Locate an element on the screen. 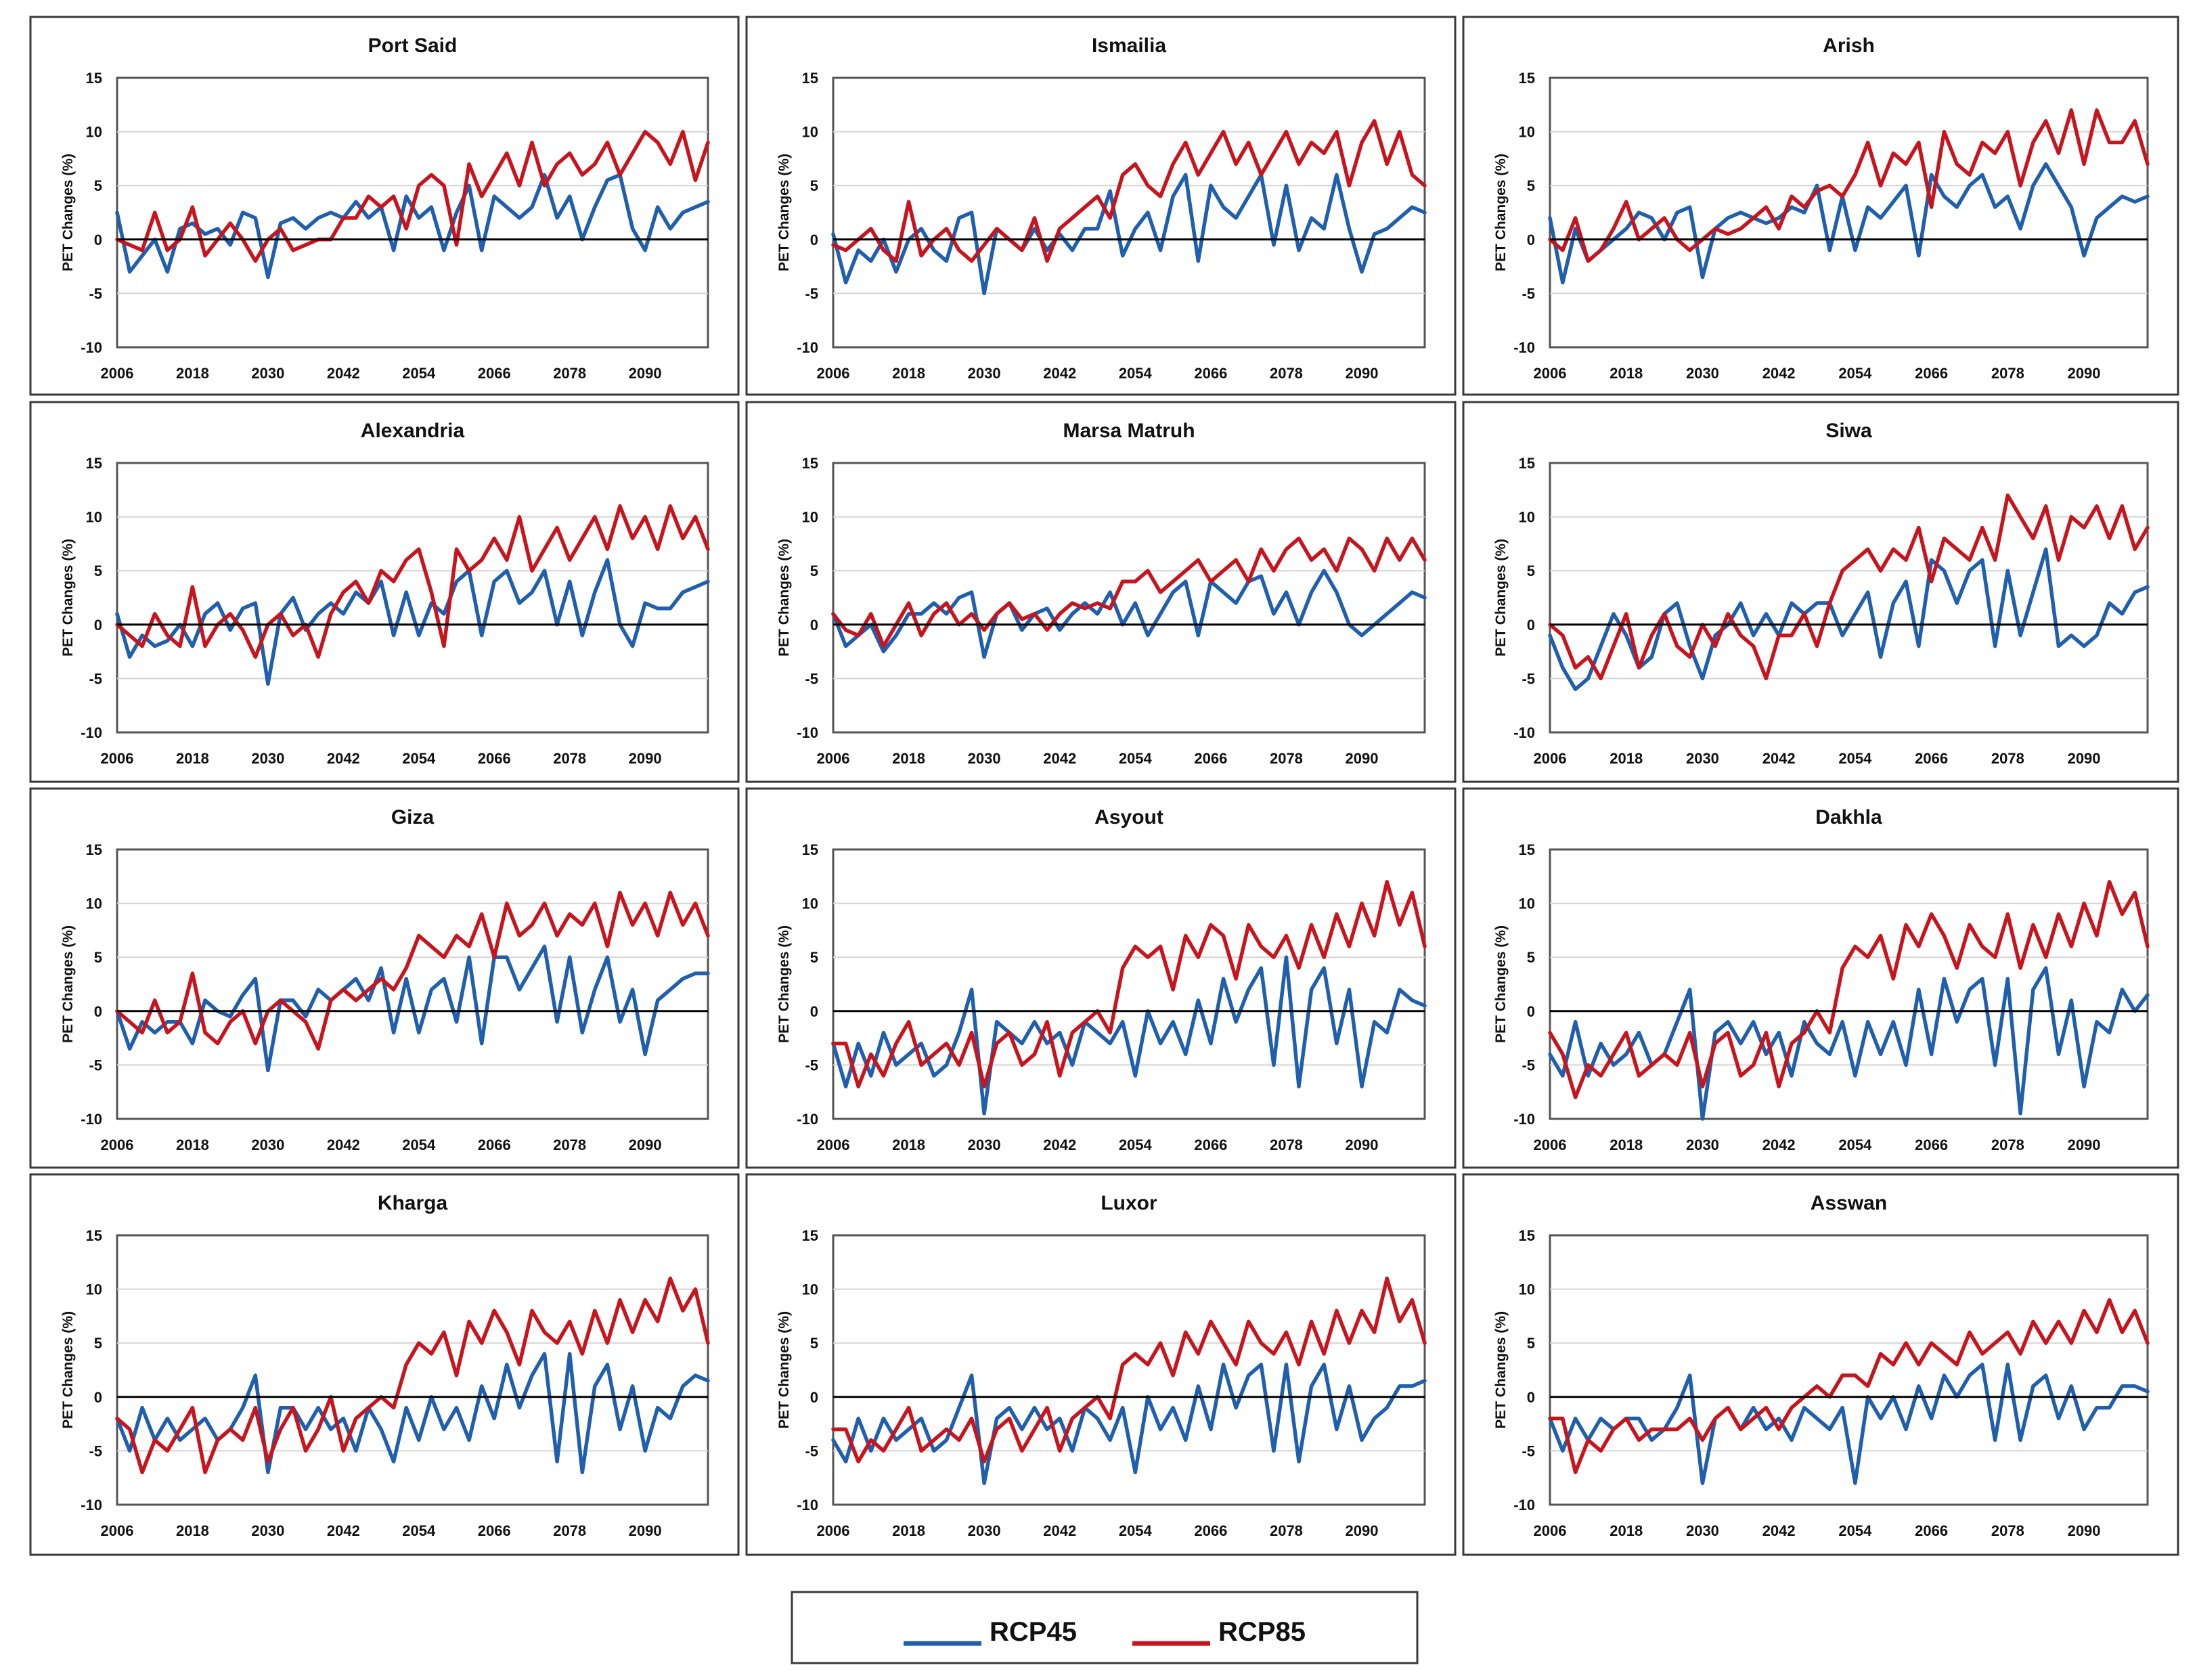  panel-title: Arish is located at coordinates (1849, 46).